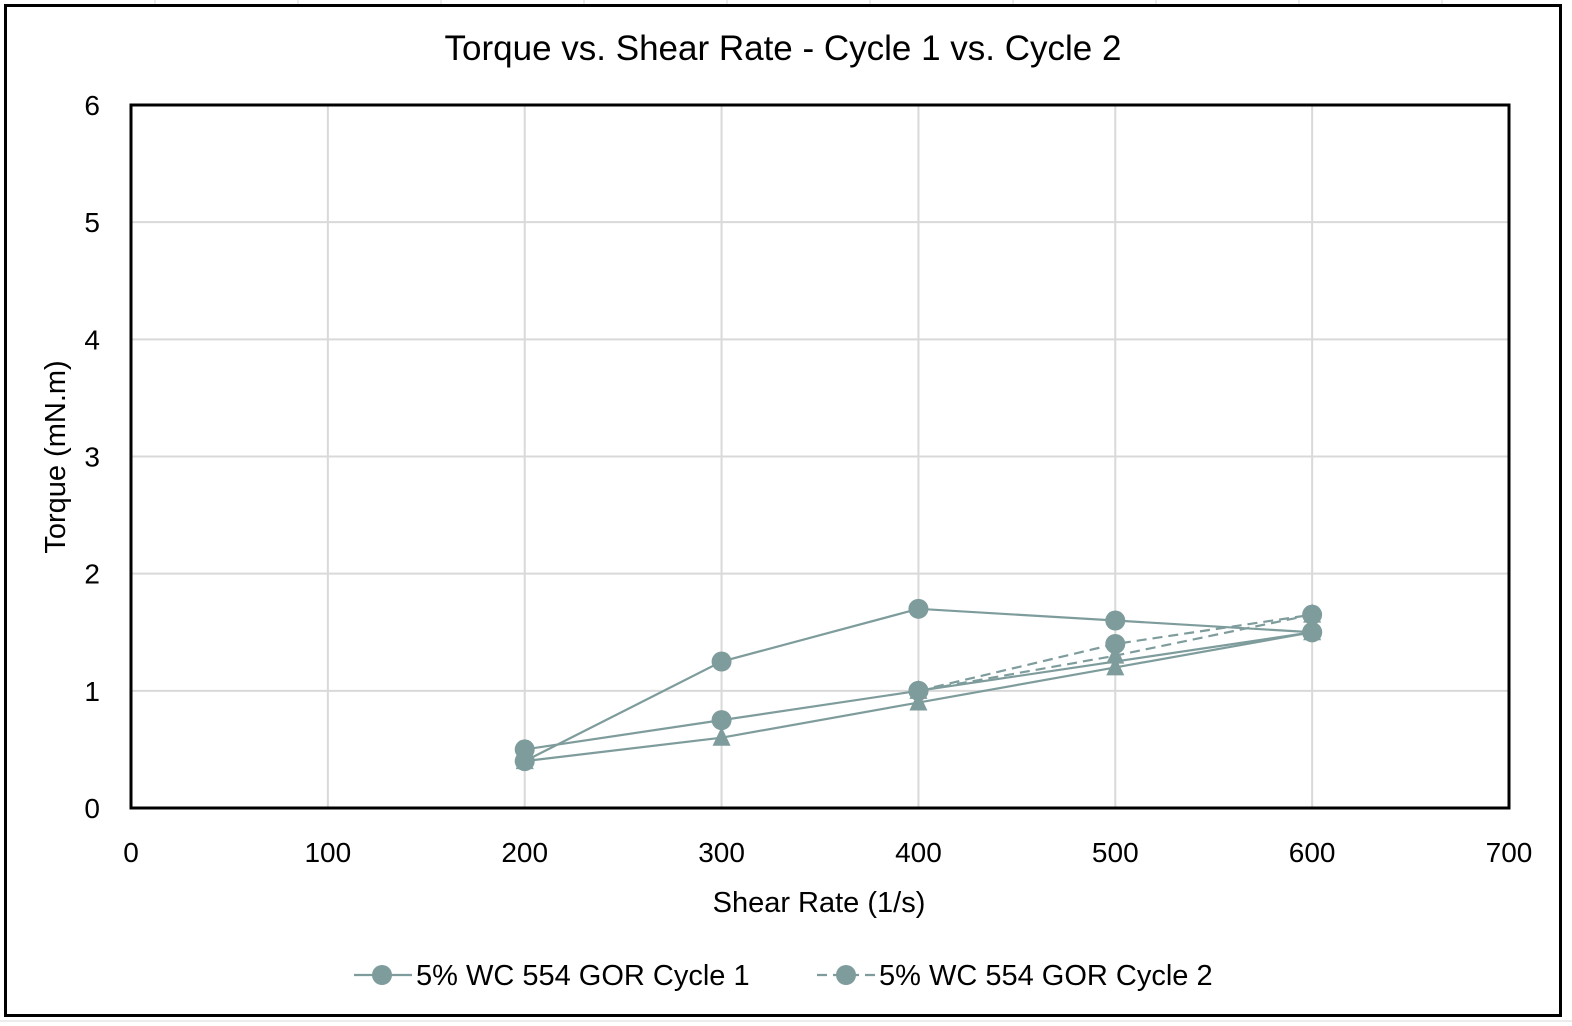 The height and width of the screenshot is (1026, 1572). What do you see at coordinates (721, 852) in the screenshot?
I see `x-tick-label: 300` at bounding box center [721, 852].